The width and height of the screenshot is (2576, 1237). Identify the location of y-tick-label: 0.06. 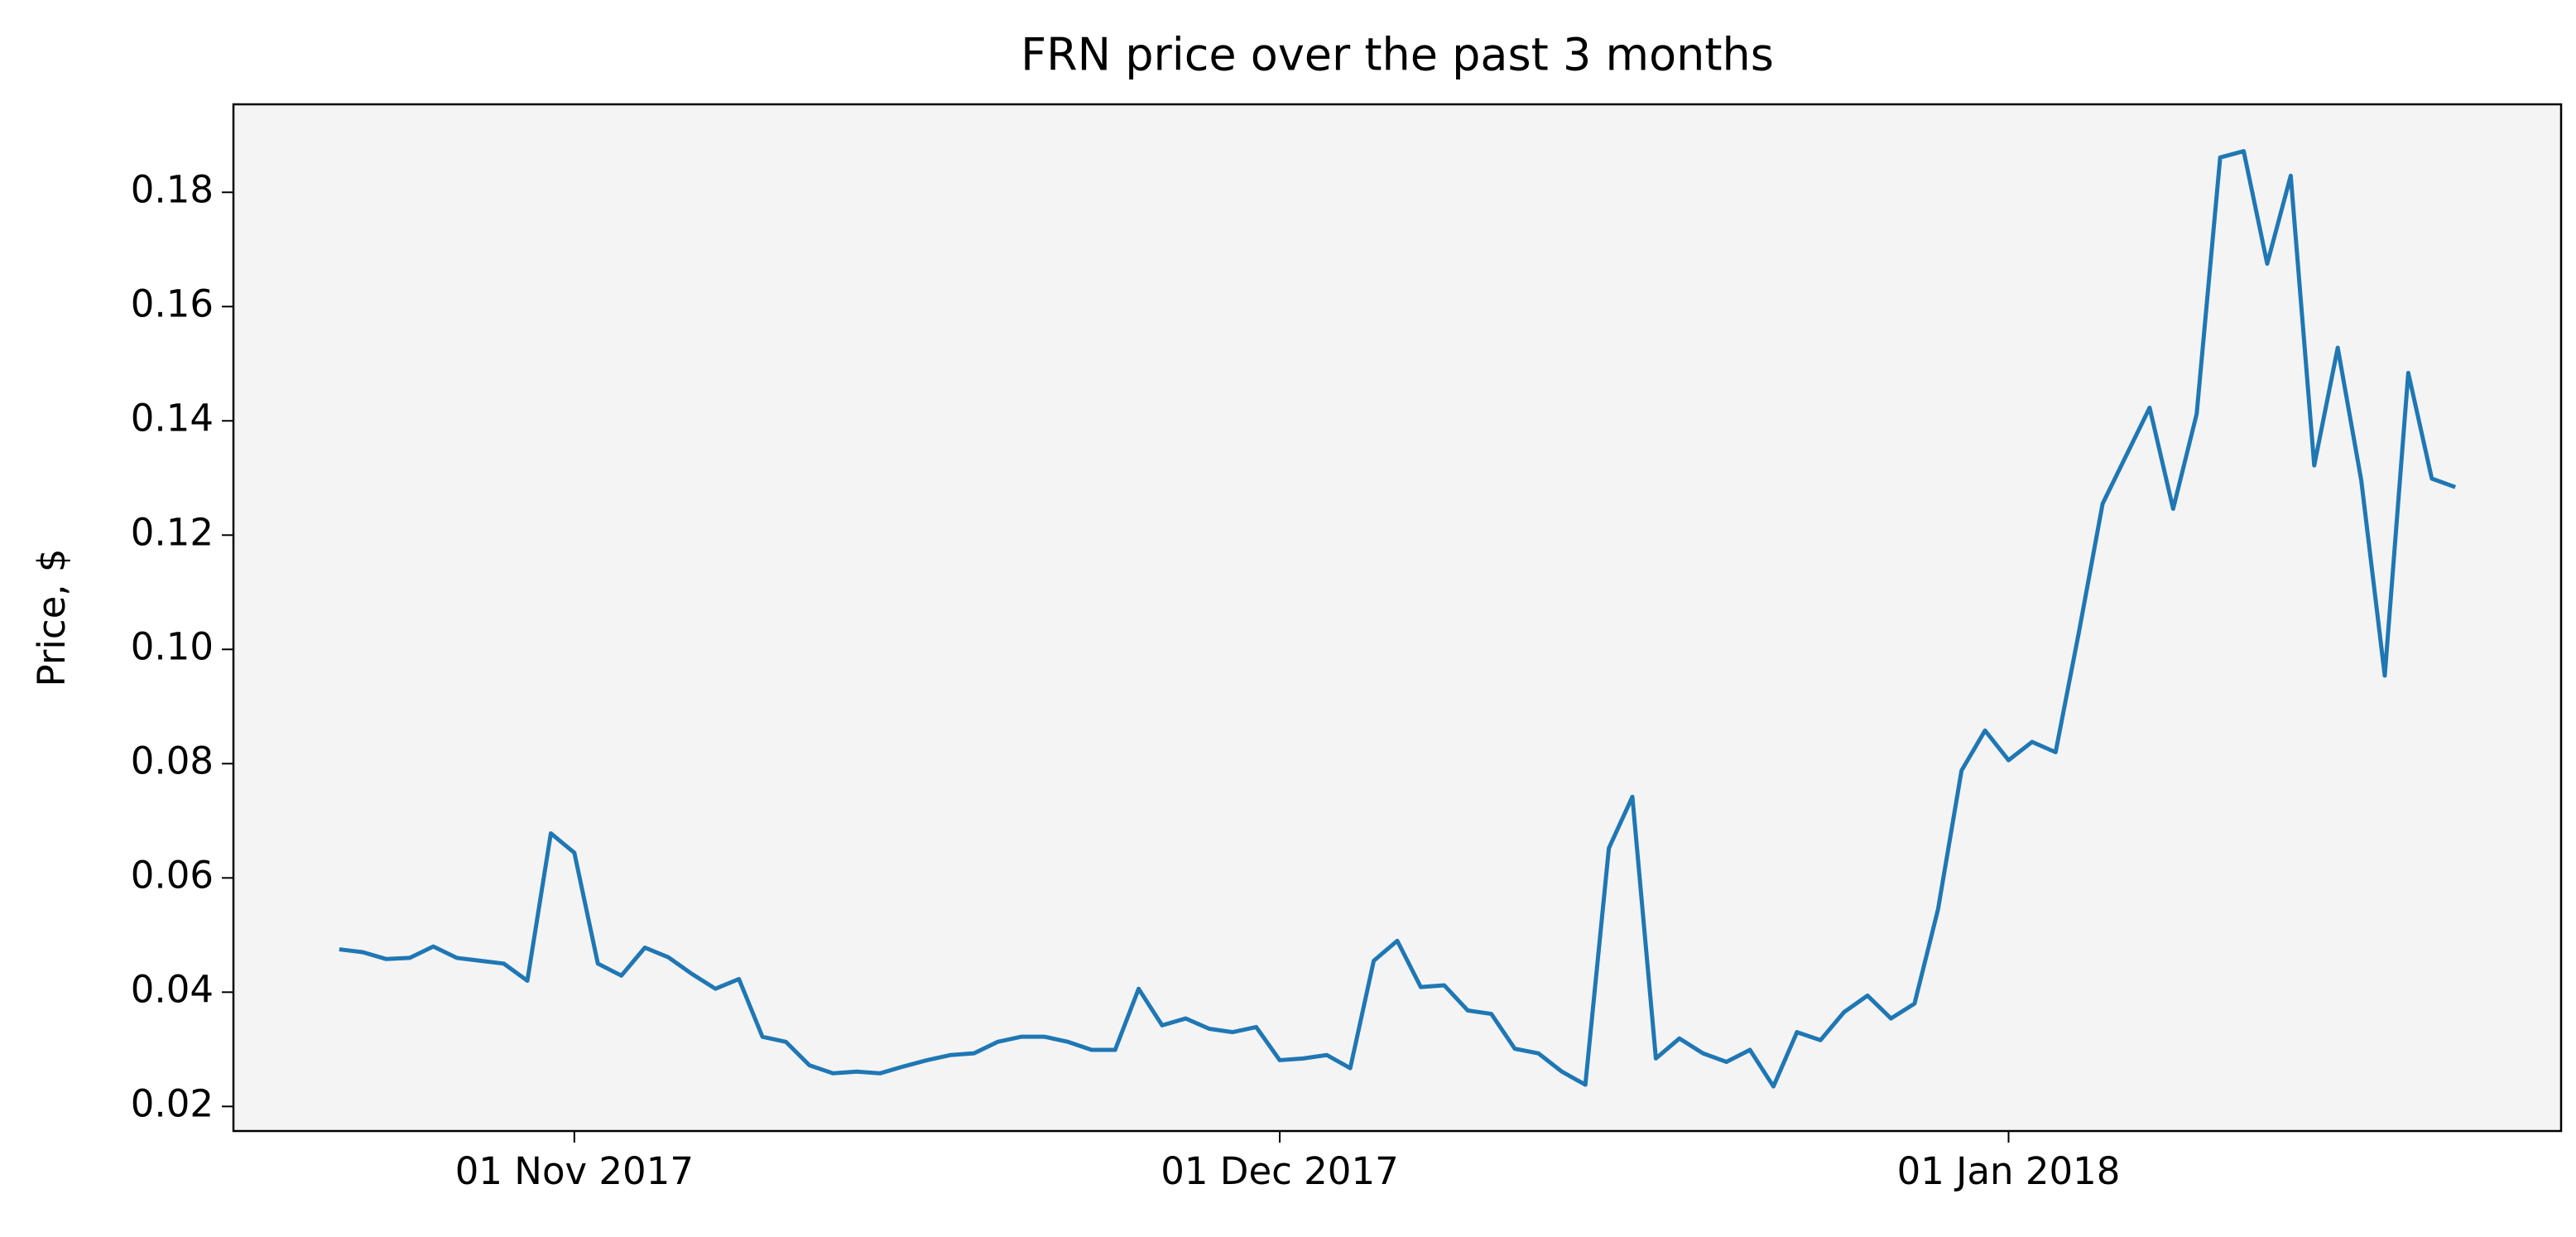
(172, 875).